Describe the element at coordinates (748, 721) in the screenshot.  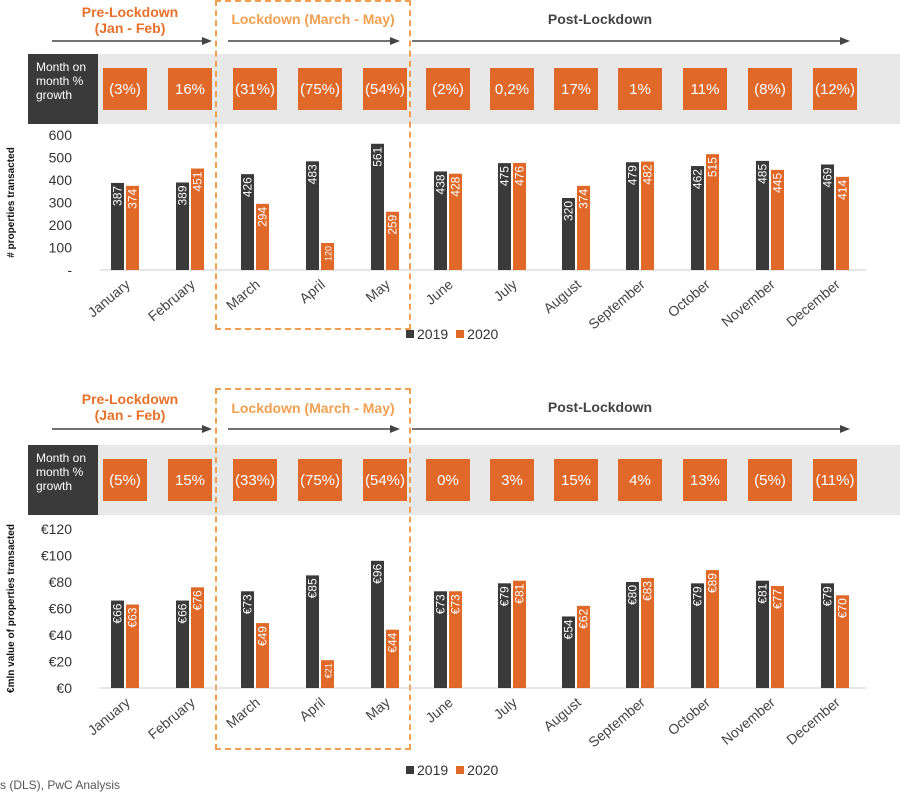
I see `x-tick-label-bottom-10: November` at that location.